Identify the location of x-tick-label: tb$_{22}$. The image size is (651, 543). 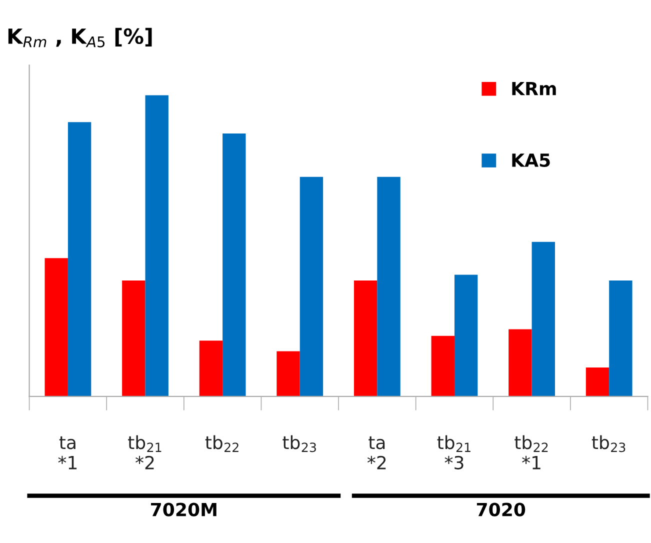
(221, 443).